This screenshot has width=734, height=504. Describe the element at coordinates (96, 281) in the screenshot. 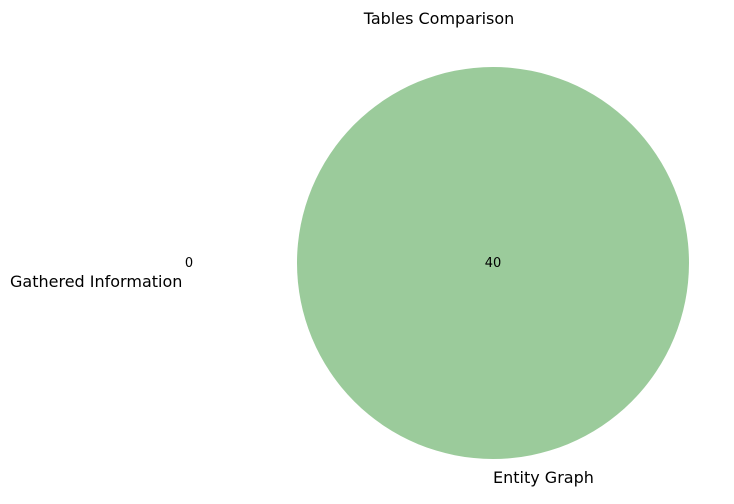

I see `set-label-gathered-information: Gathered Information` at that location.